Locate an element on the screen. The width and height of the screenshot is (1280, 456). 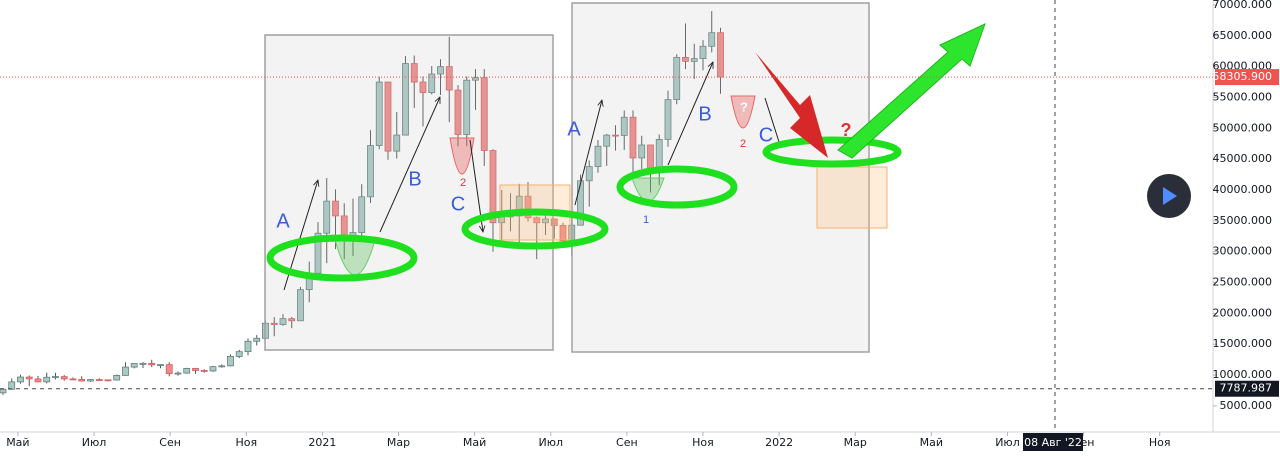
y-tick-label: 20000.000 is located at coordinates (1243, 312).